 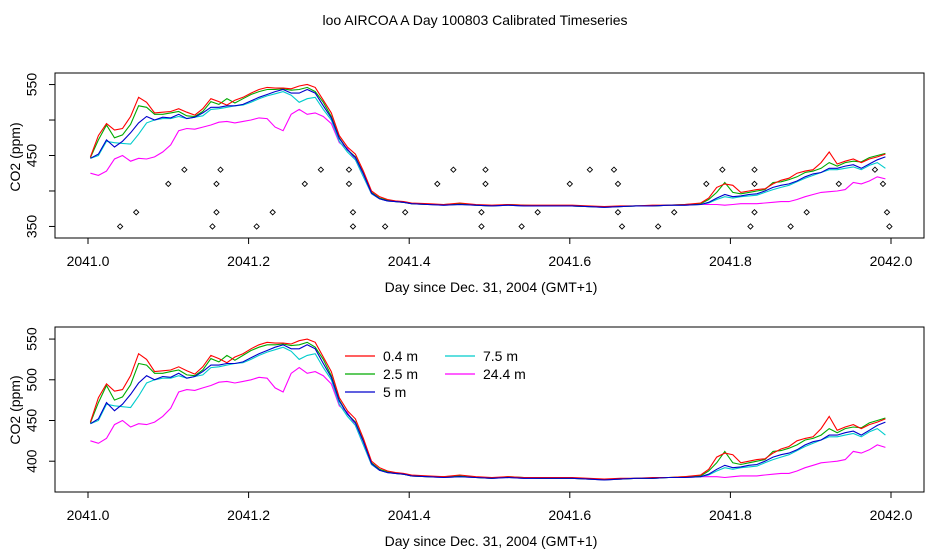 I want to click on bottom-y-tick-label: 550, so click(x=32, y=339).